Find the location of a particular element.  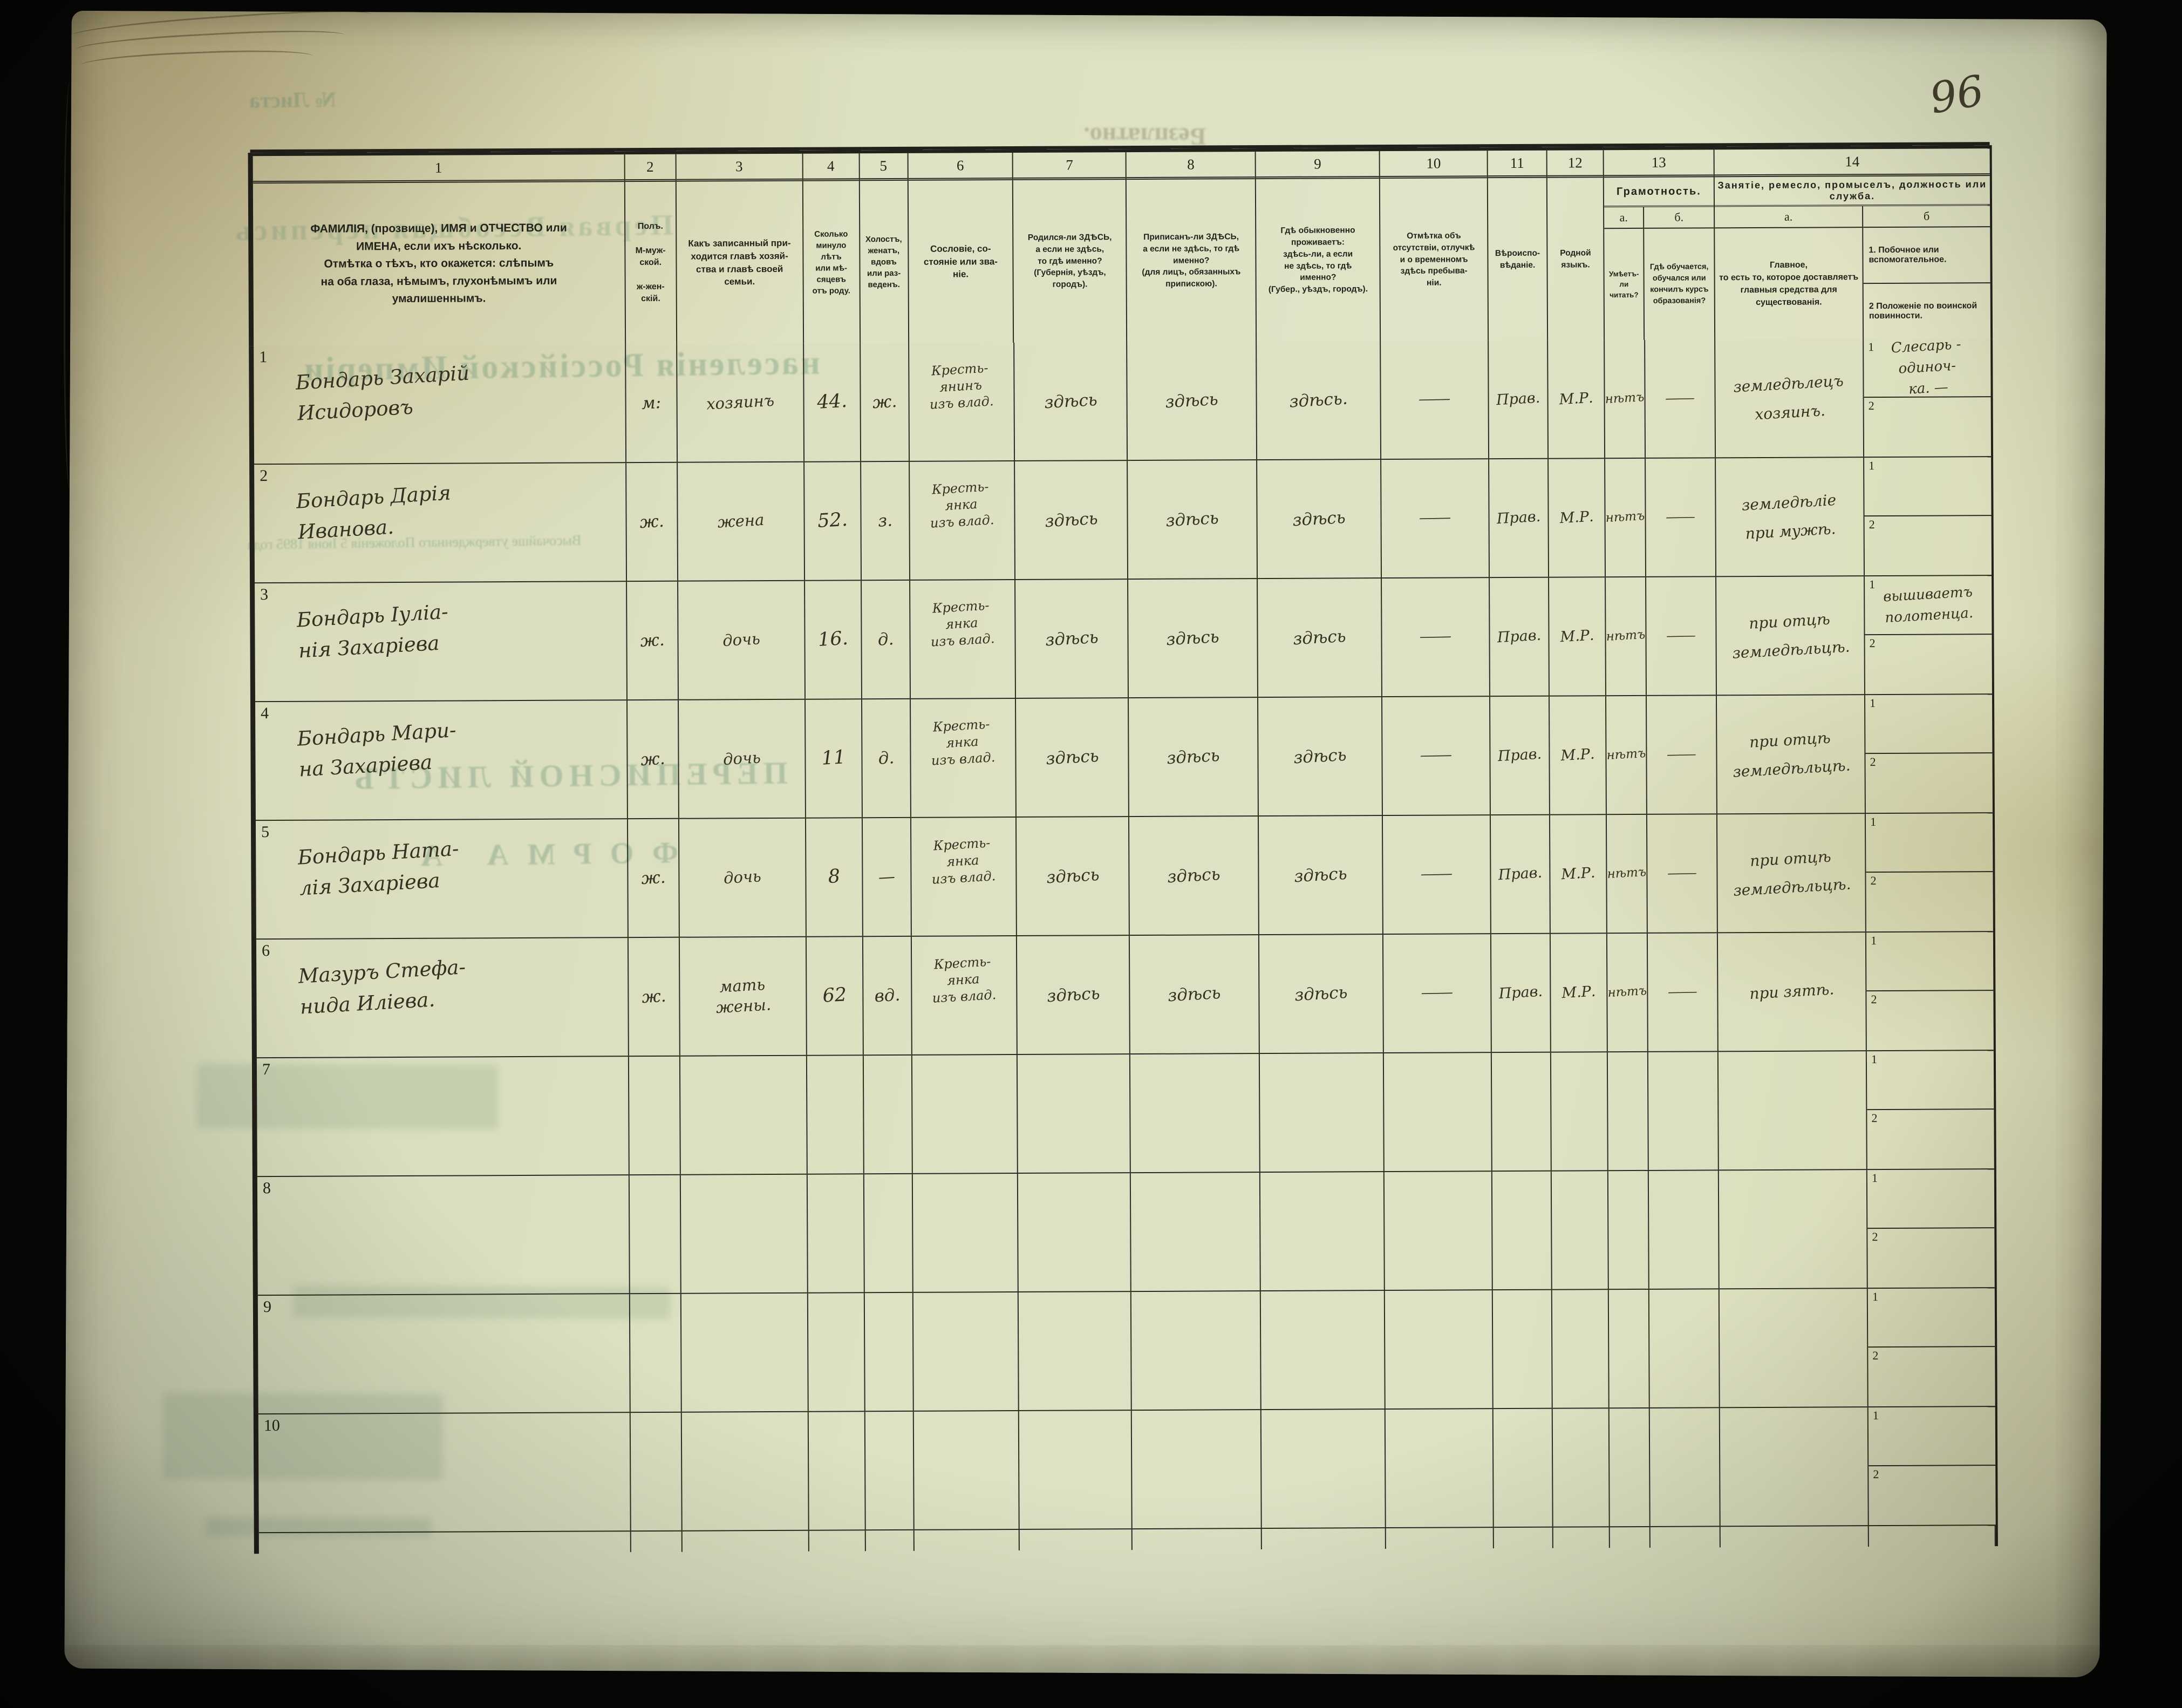

cell-faith is located at coordinates (1523, 1349).